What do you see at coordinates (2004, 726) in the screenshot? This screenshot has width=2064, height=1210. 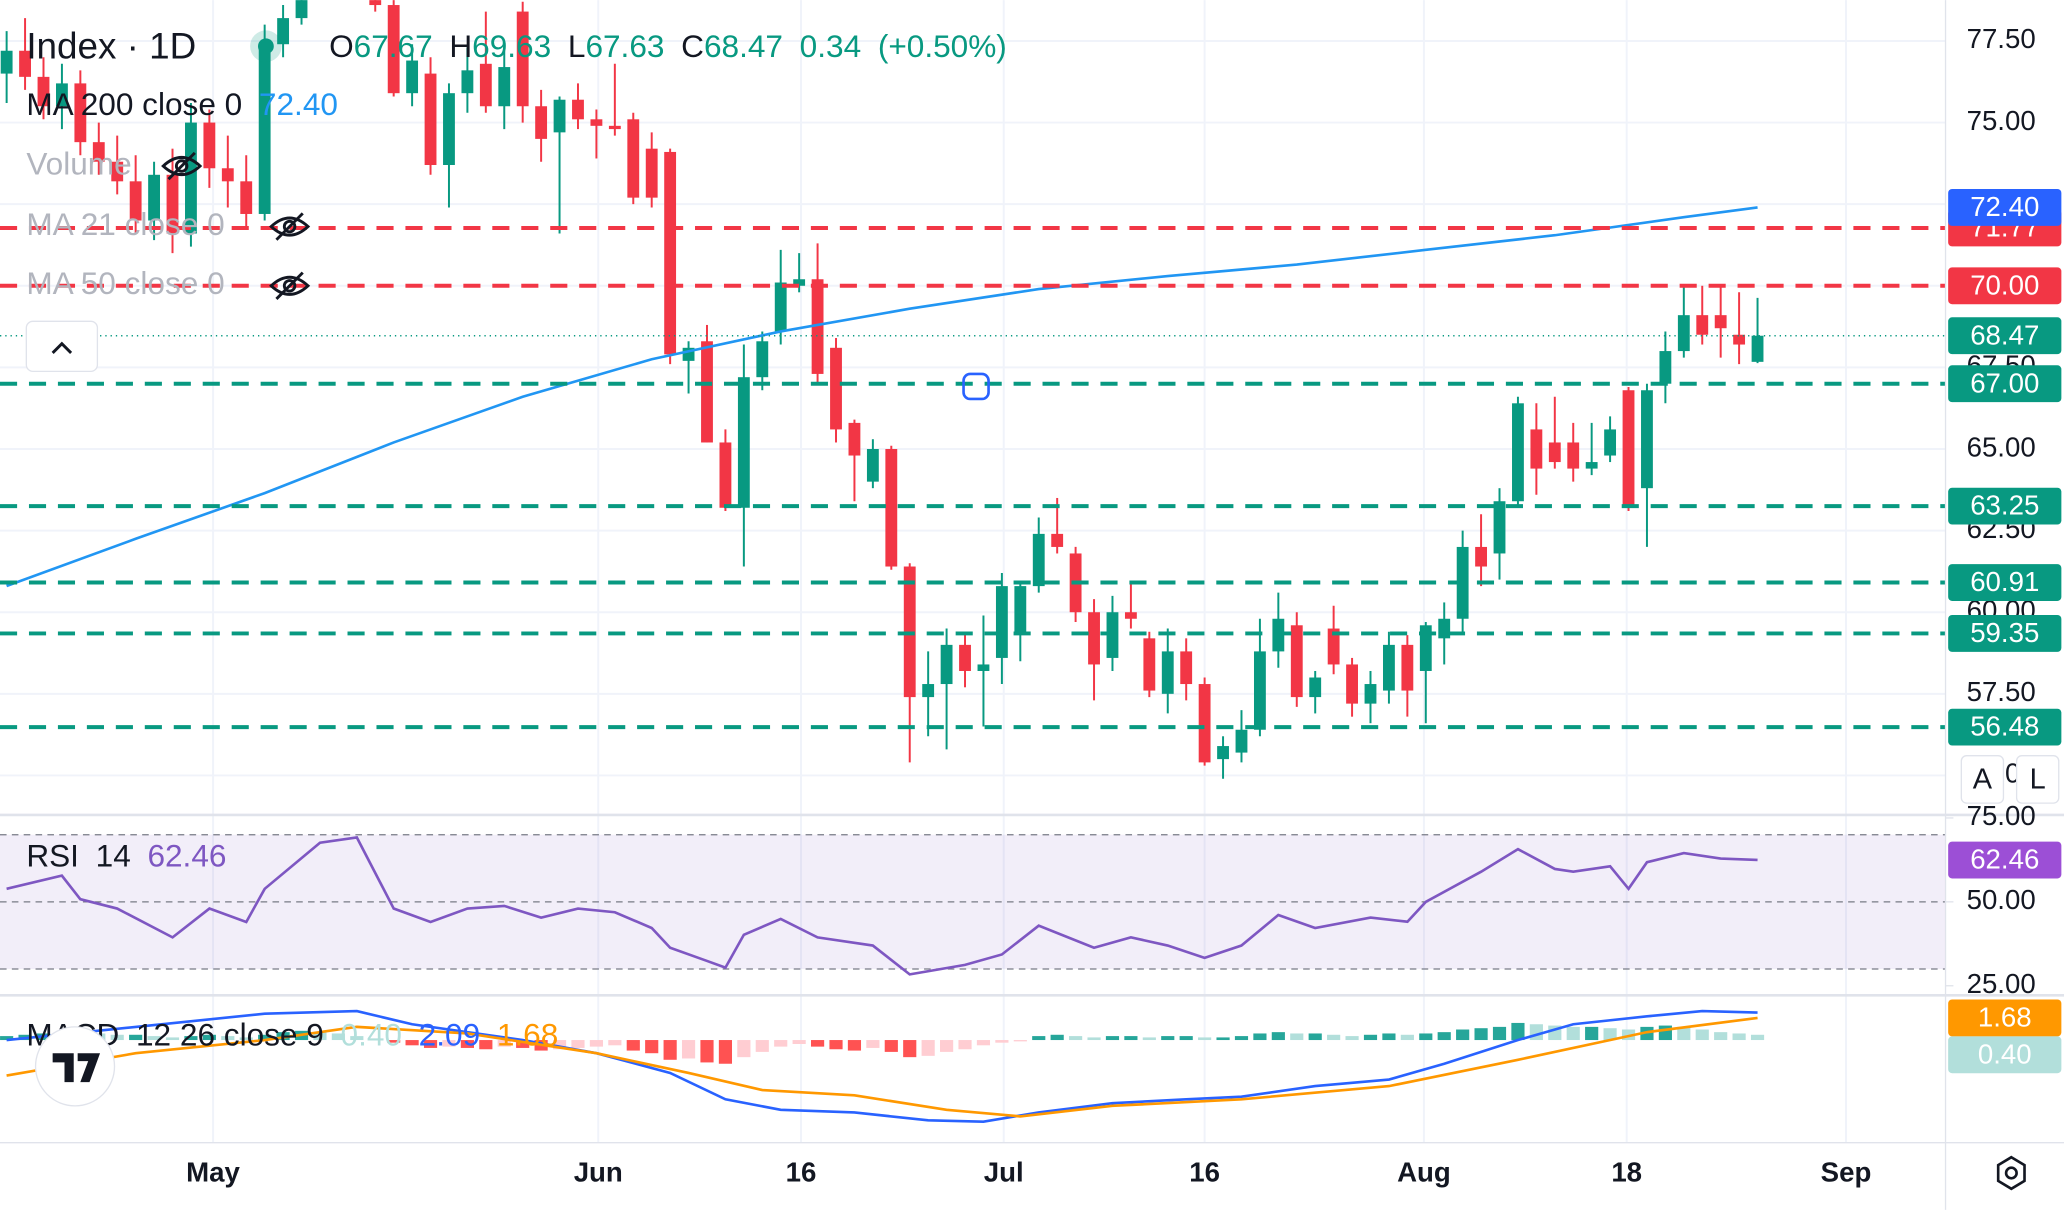 I see `price-badge-label: 56.48` at bounding box center [2004, 726].